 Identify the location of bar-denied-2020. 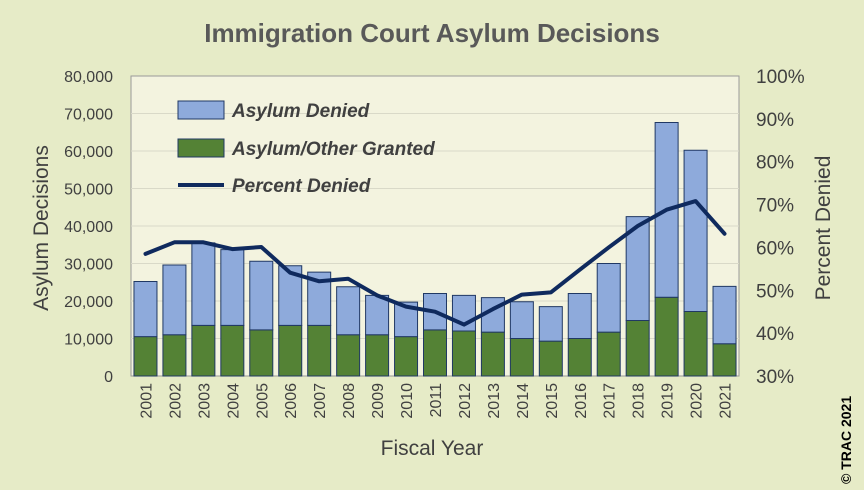
(695, 230).